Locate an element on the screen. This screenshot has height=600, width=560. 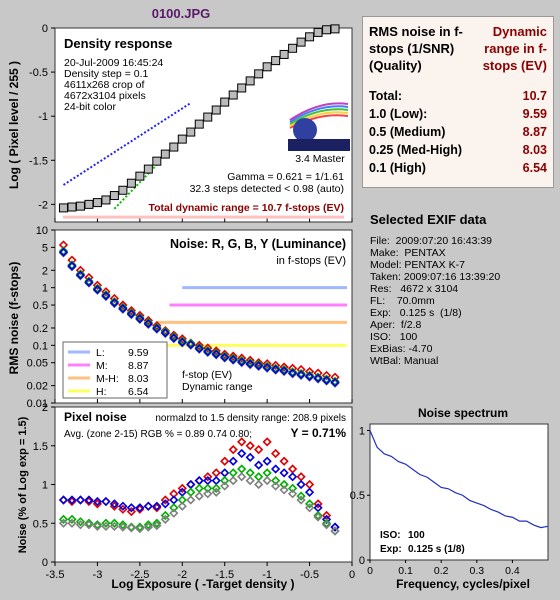
fstop-y-tick-label: 5 is located at coordinates (45, 248).